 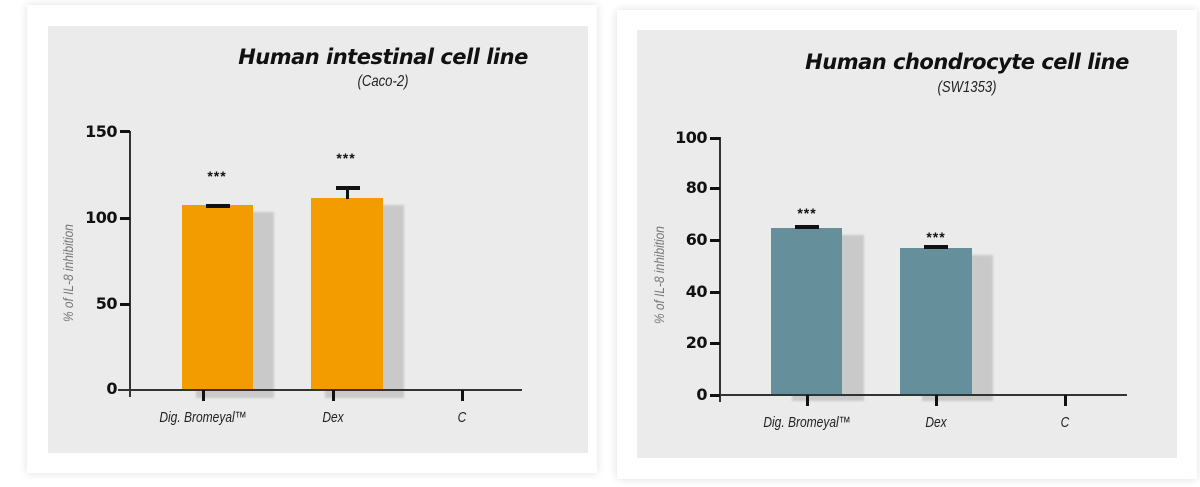 I want to click on right-xlabel-c: C, so click(x=1065, y=422).